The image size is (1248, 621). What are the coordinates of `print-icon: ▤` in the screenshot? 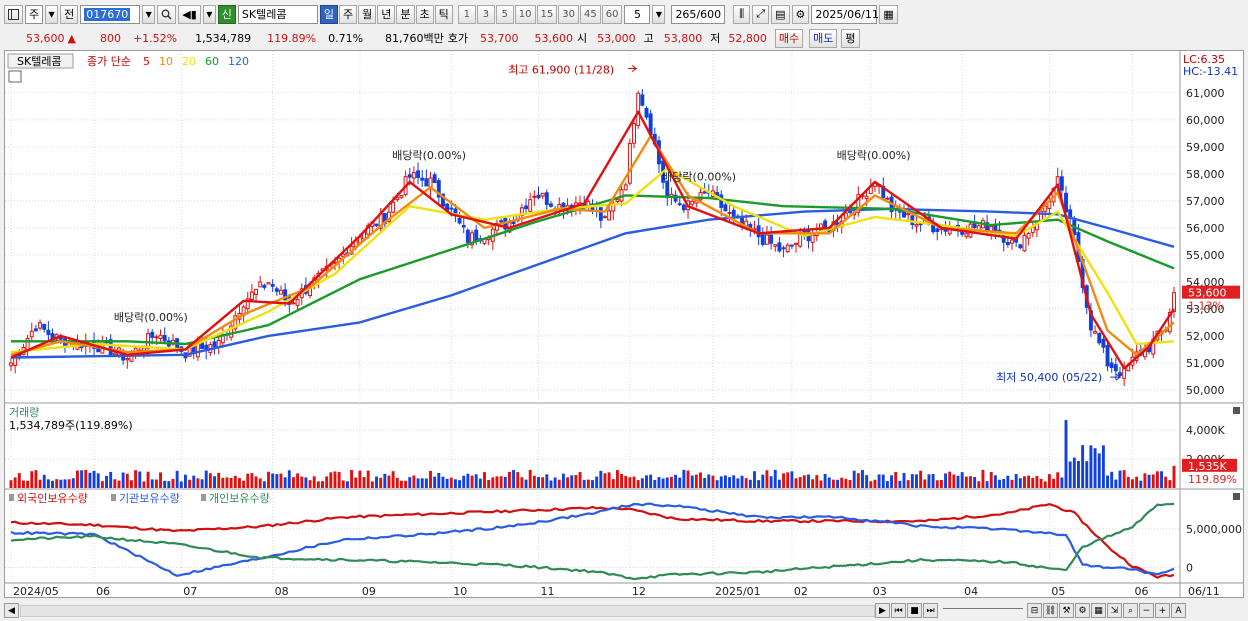 It's located at (780, 14).